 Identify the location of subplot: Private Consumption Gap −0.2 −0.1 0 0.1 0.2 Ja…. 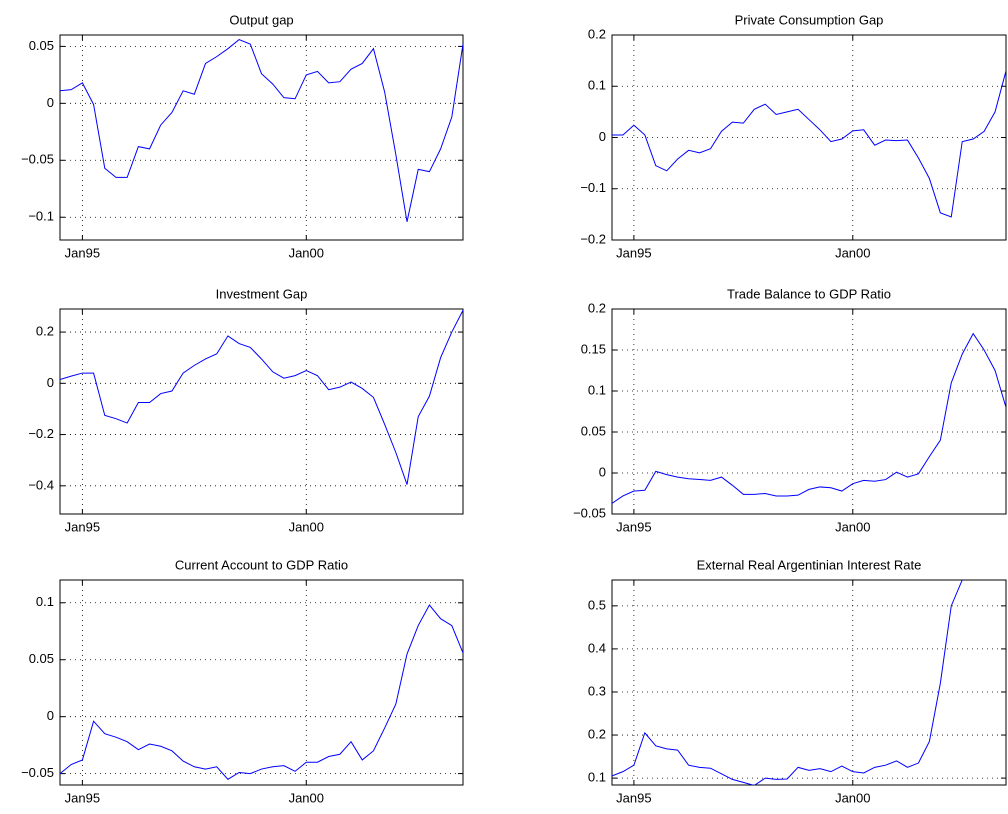
(793, 136).